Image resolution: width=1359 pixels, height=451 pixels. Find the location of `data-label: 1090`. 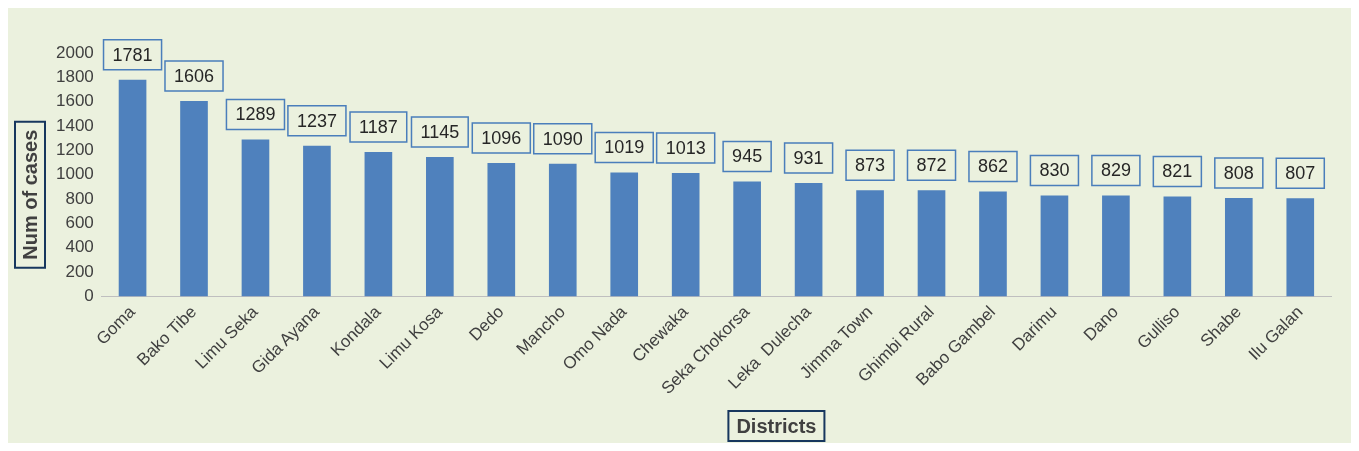

data-label: 1090 is located at coordinates (562, 138).